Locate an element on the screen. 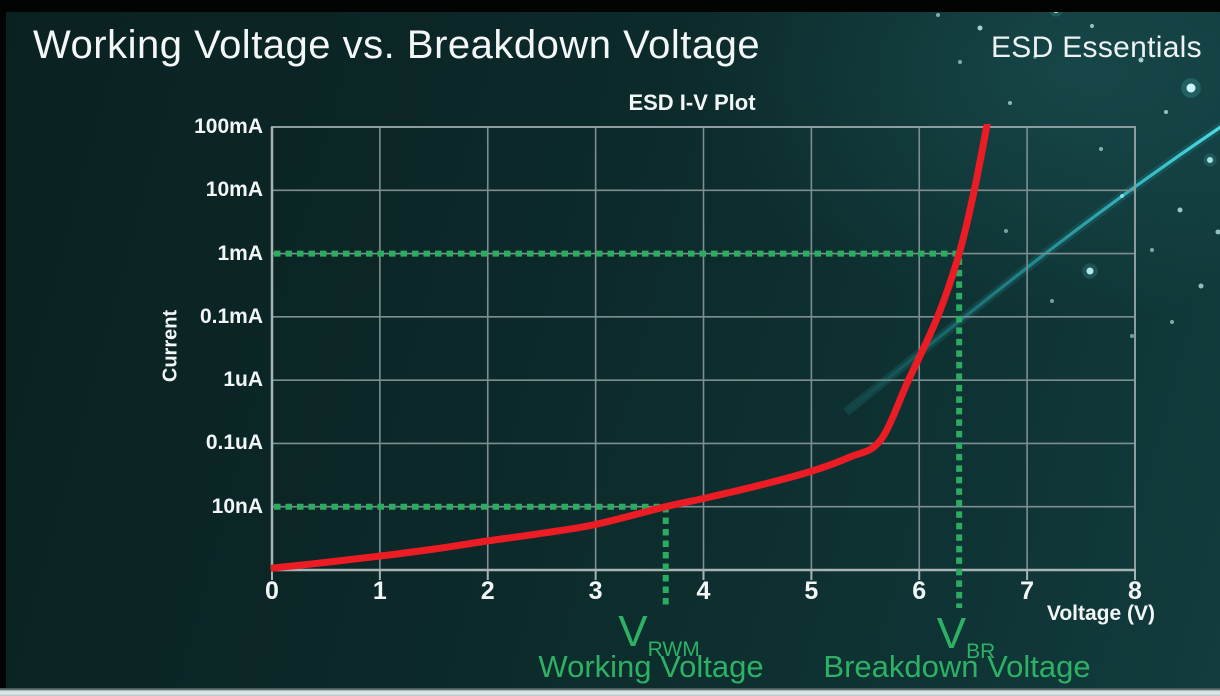 Image resolution: width=1220 pixels, height=696 pixels. vbr-subscript: BR is located at coordinates (981, 651).